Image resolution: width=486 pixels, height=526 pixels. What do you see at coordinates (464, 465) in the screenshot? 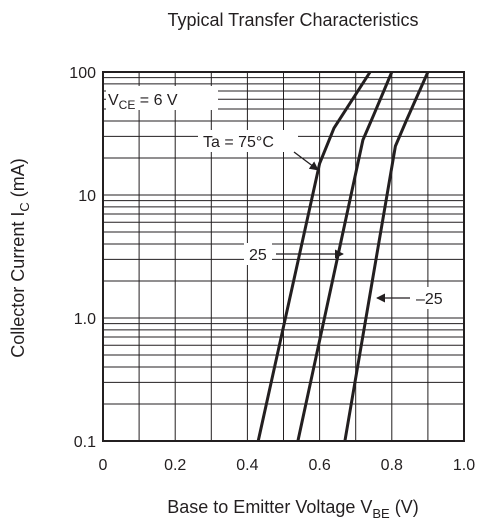
I see `x-tick-label: 1.0` at bounding box center [464, 465].